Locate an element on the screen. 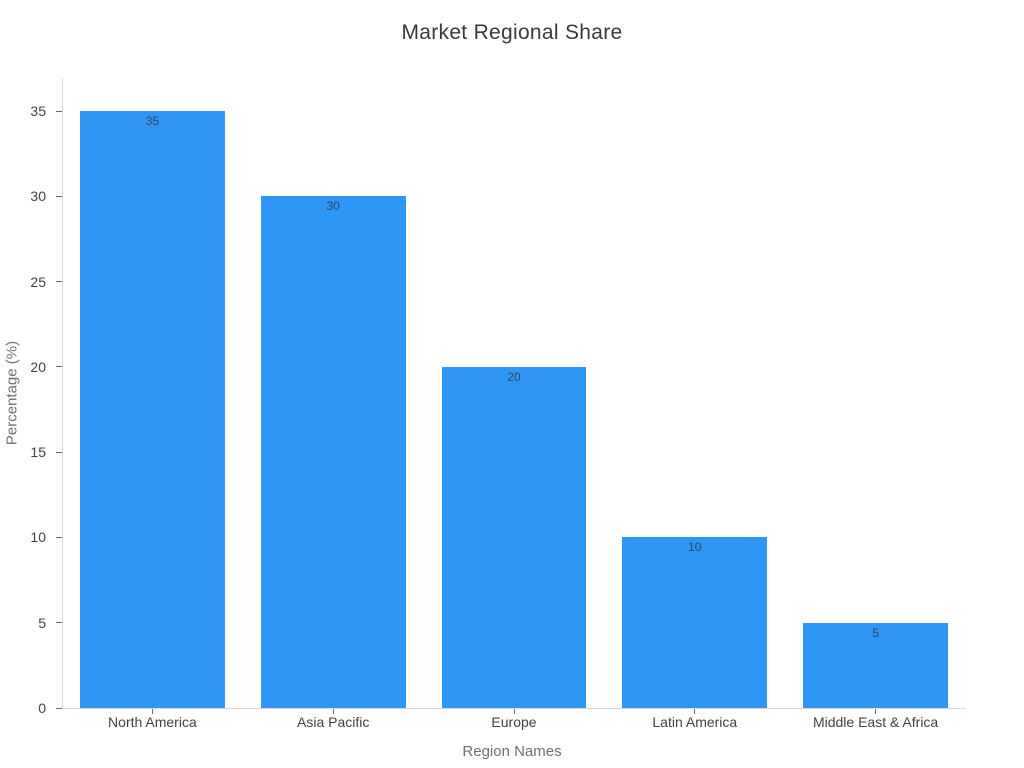  bar-latin-america: 10 is located at coordinates (695, 622).